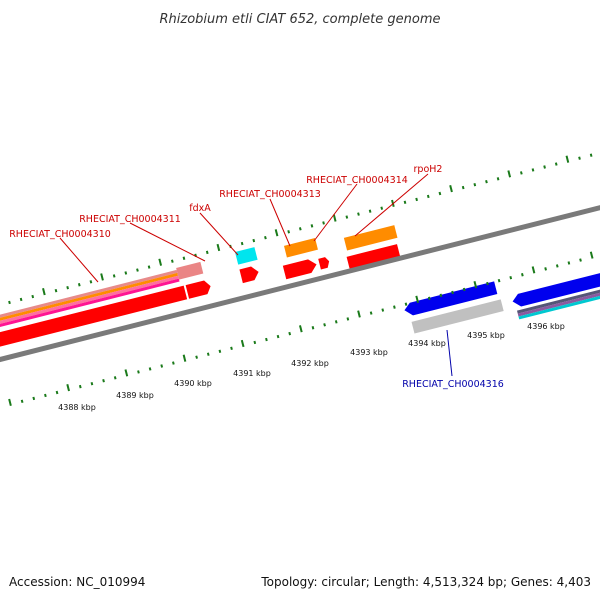  Describe the element at coordinates (60, 234) in the screenshot. I see `label-RHECIAT_CH0004310: RHECIAT_CH0004310` at that location.